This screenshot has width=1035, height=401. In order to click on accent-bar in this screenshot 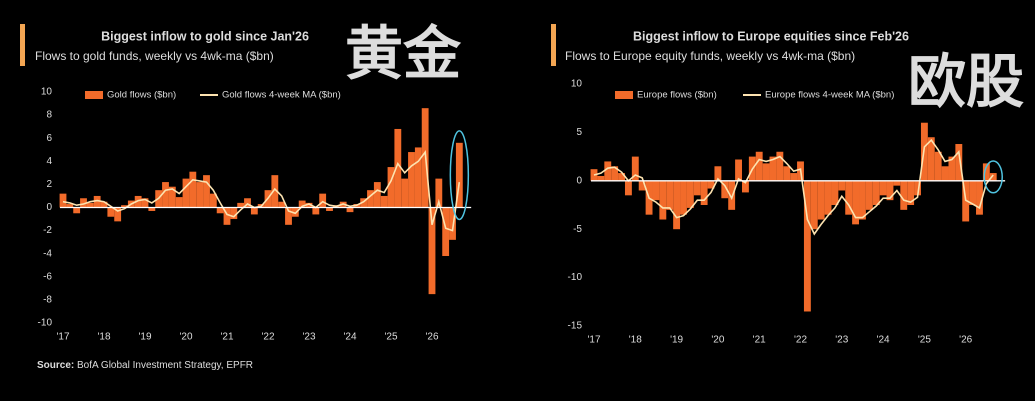, I will do `click(22, 45)`.